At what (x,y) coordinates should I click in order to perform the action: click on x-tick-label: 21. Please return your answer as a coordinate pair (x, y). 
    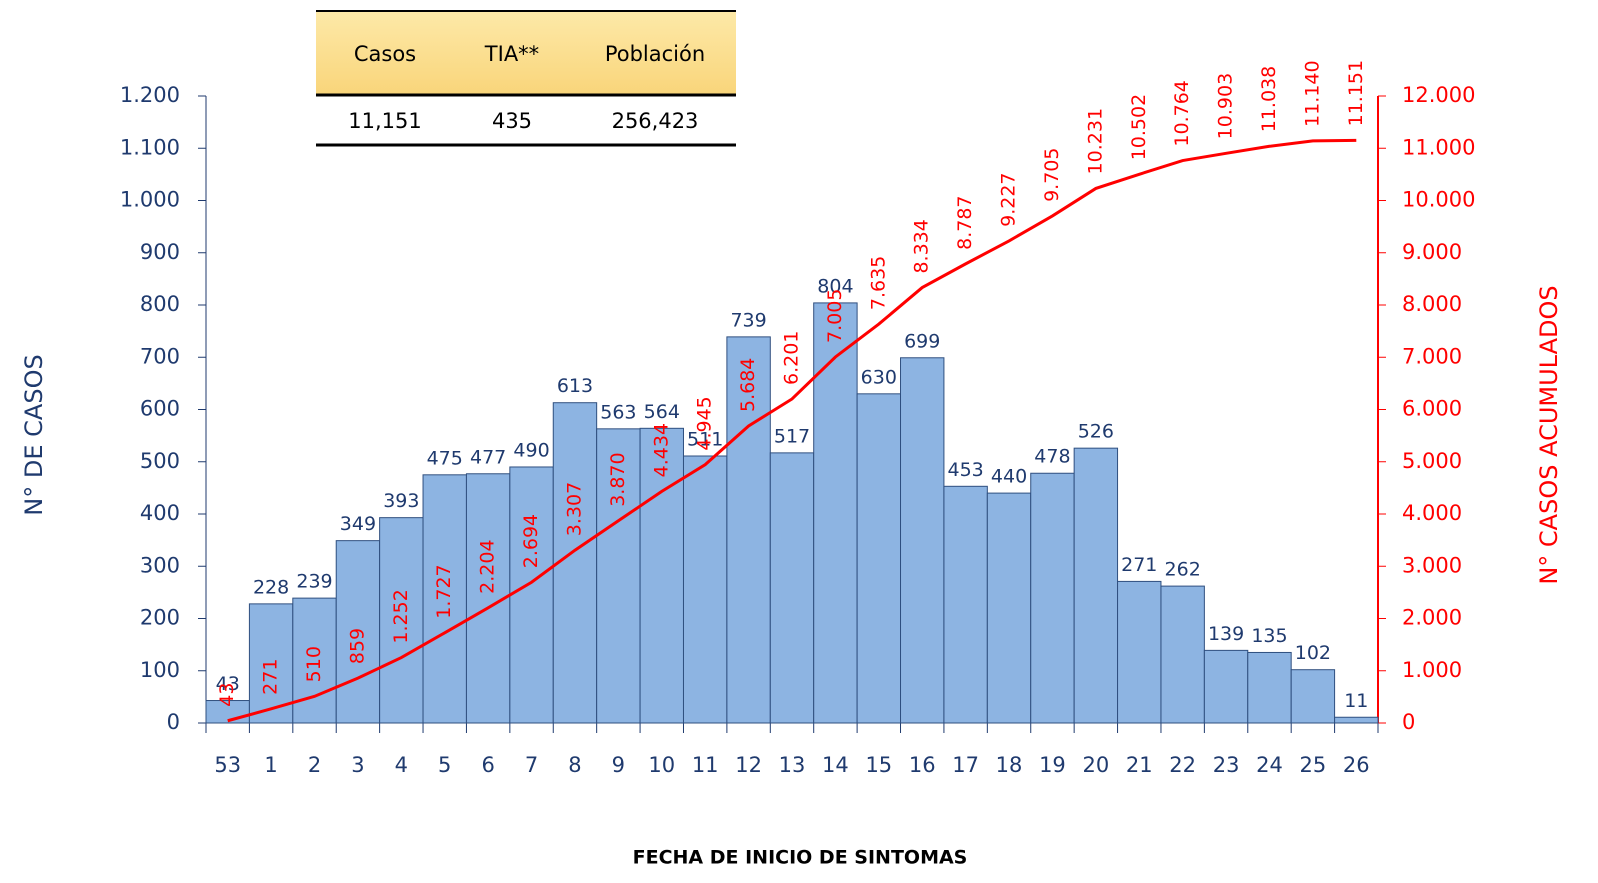
    Looking at the image, I should click on (1139, 765).